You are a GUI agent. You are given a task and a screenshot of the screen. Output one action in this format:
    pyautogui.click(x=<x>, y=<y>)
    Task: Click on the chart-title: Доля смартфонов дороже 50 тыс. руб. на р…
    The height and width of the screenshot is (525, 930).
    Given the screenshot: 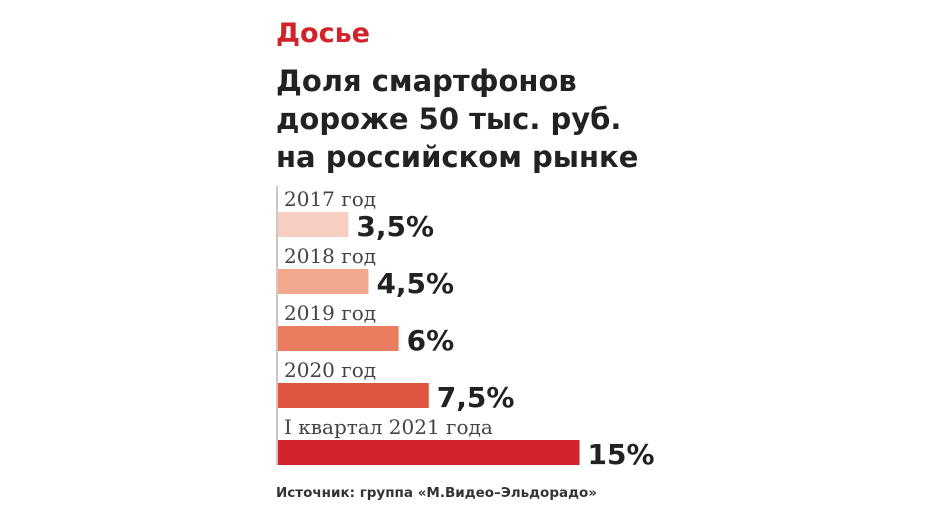 What is the action you would take?
    pyautogui.click(x=486, y=119)
    